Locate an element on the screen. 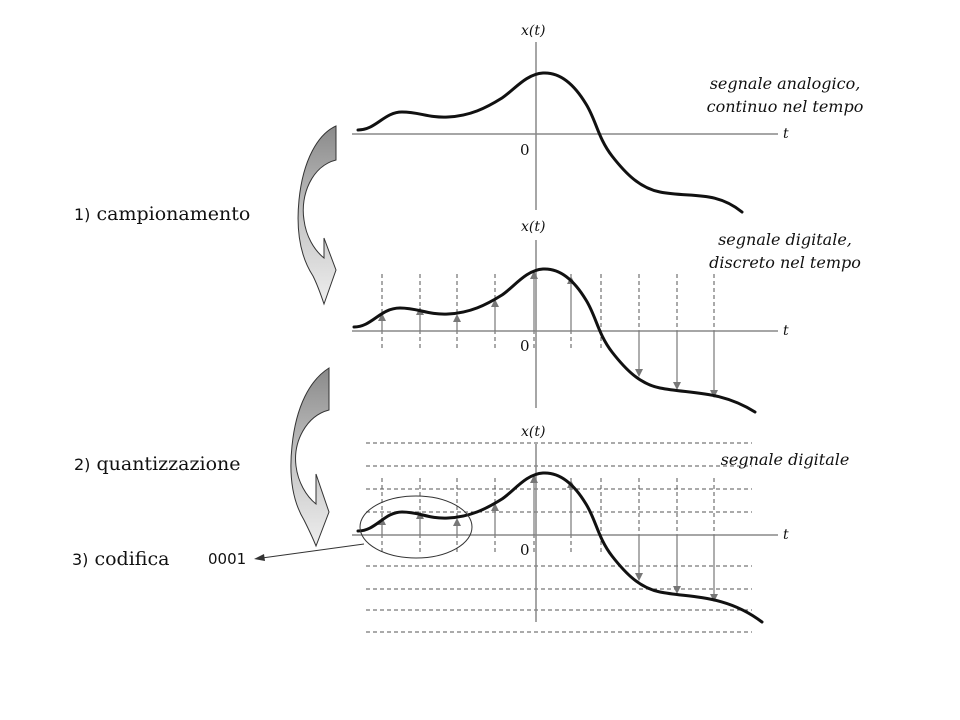 The image size is (960, 720). caption-line: continuo nel tempo is located at coordinates (785, 106).